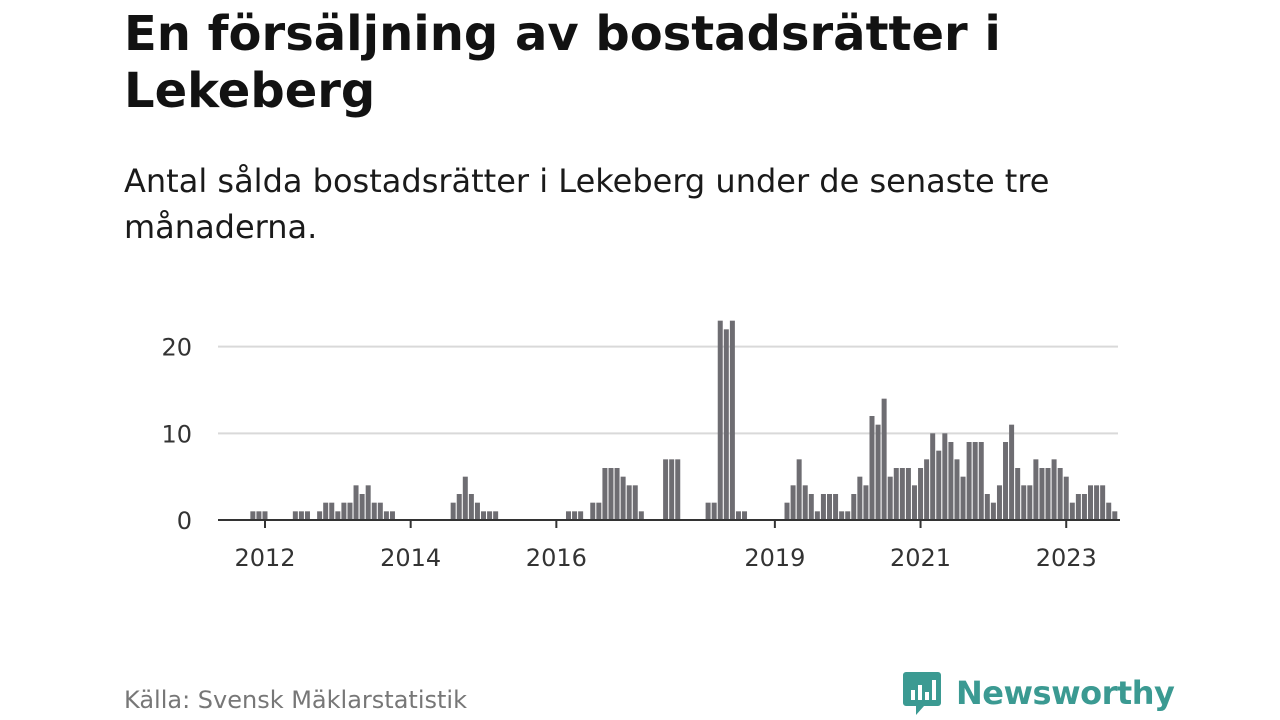 Image resolution: width=1280 pixels, height=720 pixels. Describe the element at coordinates (295, 700) in the screenshot. I see `source-note: Källa: Svensk Mäklarstatistik` at that location.